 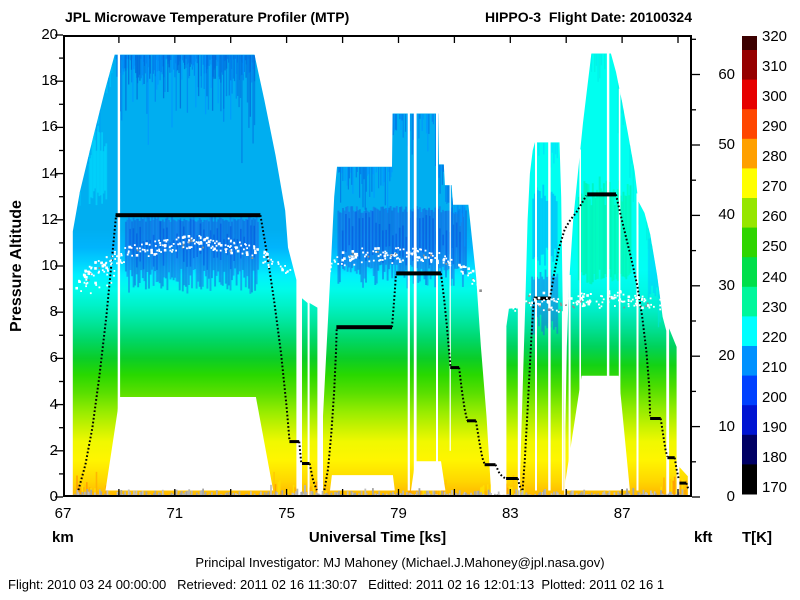 What do you see at coordinates (726, 144) in the screenshot?
I see `kft-tick-label: 50` at bounding box center [726, 144].